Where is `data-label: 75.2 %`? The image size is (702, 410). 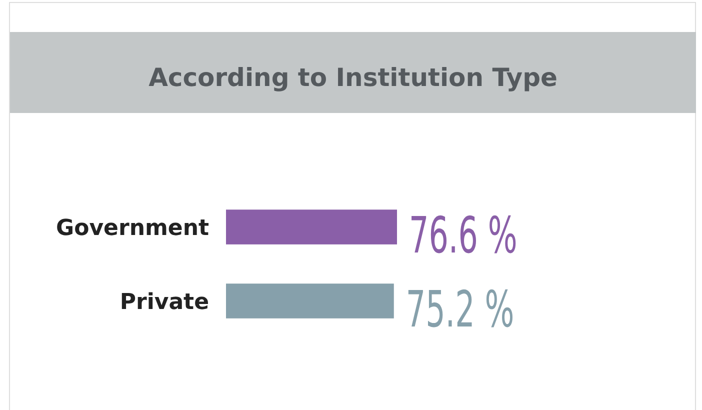
data-label: 75.2 % is located at coordinates (460, 309).